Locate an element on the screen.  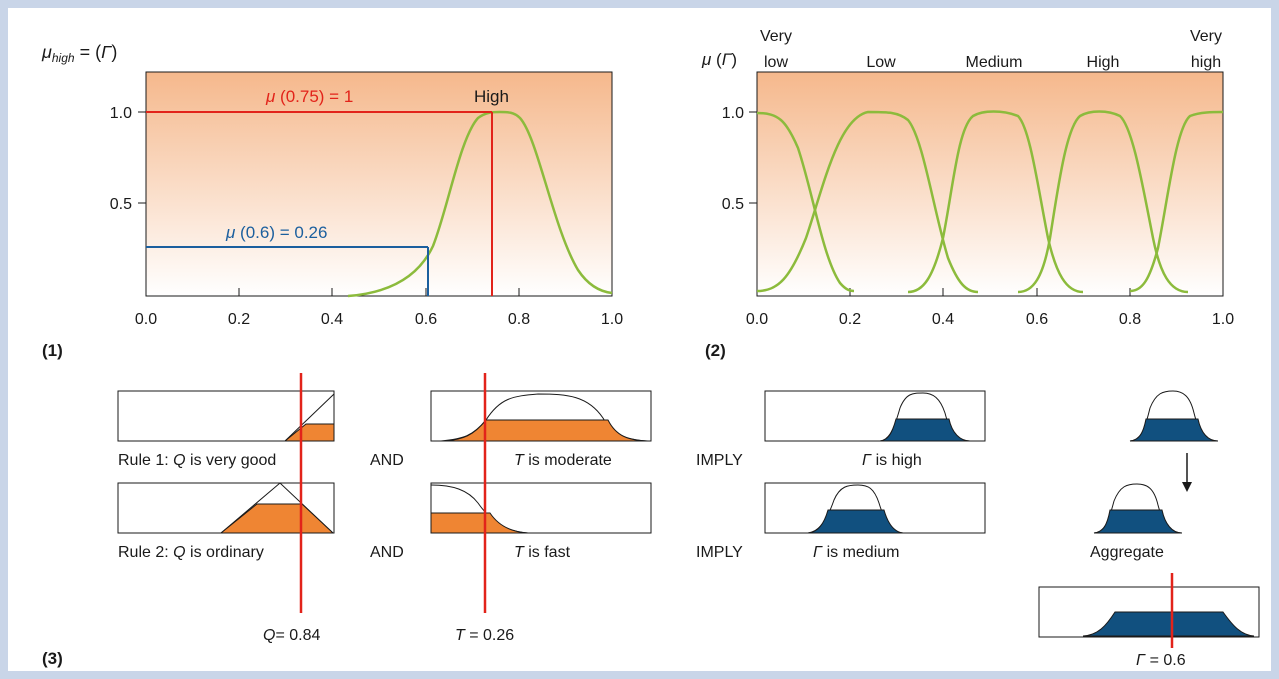
panel-2-set-label: low is located at coordinates (776, 62).